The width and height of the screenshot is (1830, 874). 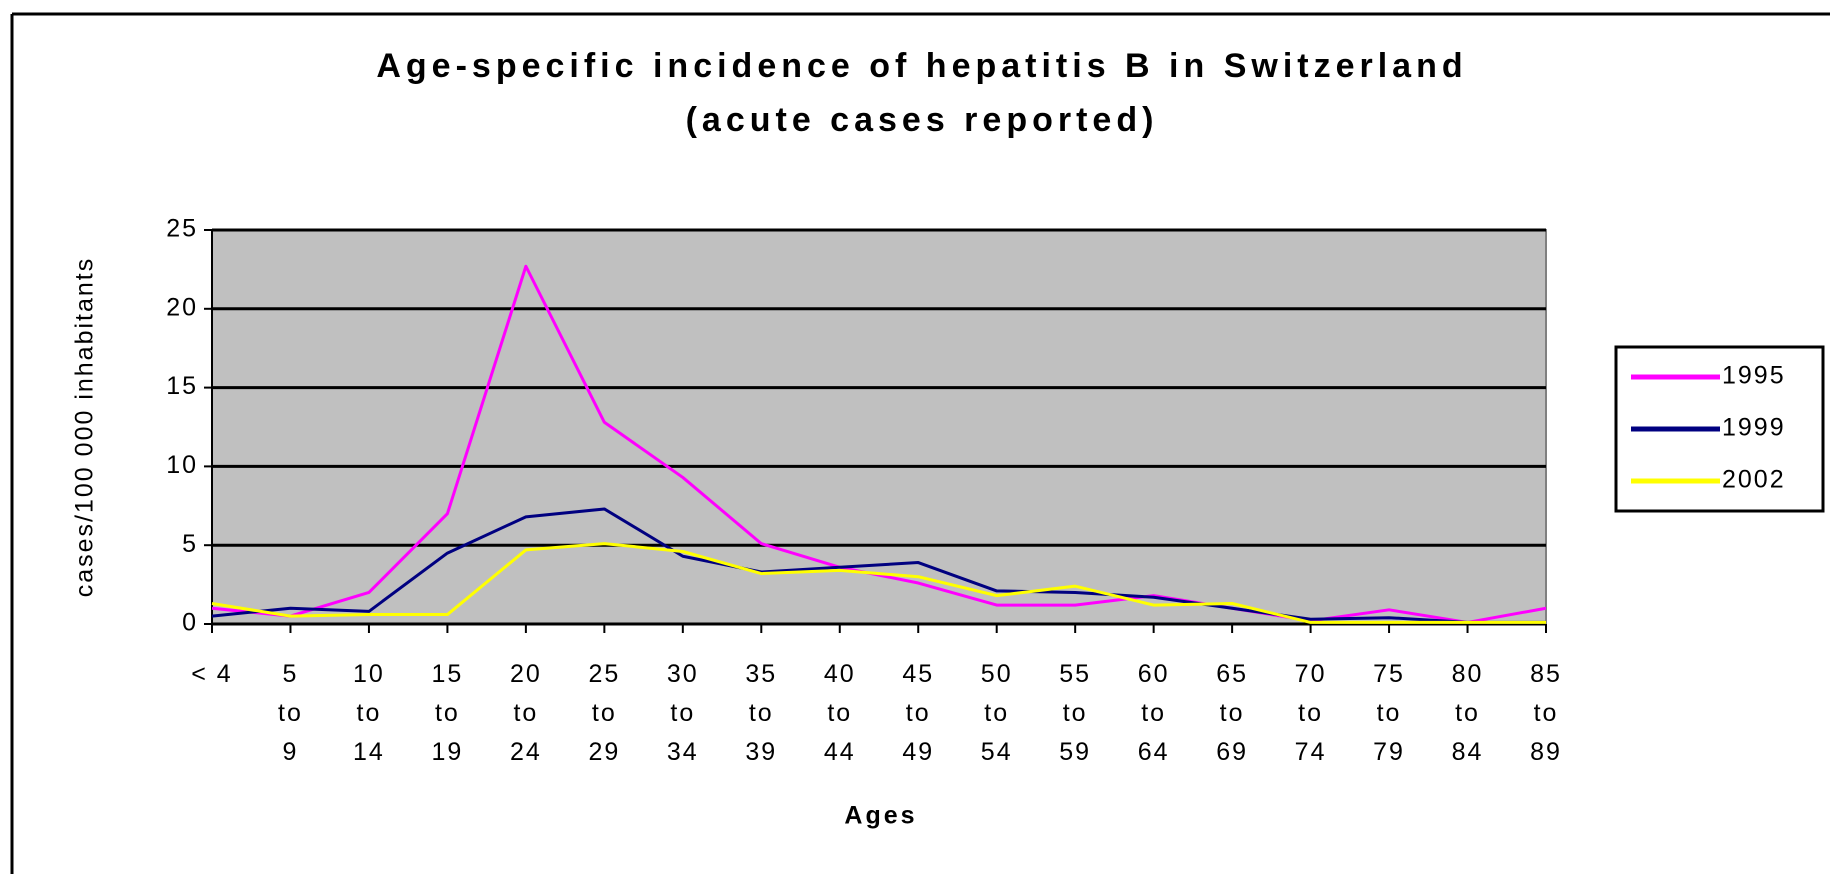 I want to click on x-tick-label: 60 to 64, so click(x=1153, y=713).